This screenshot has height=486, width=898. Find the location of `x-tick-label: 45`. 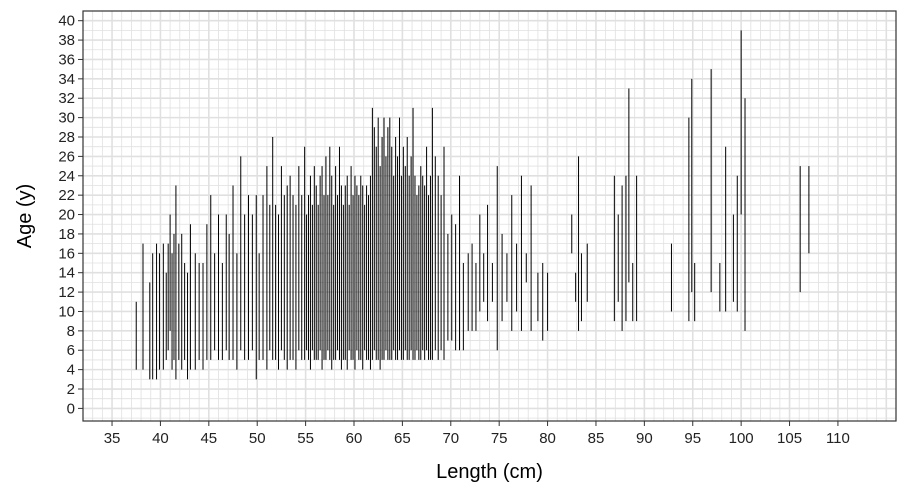

x-tick-label: 45 is located at coordinates (208, 438).